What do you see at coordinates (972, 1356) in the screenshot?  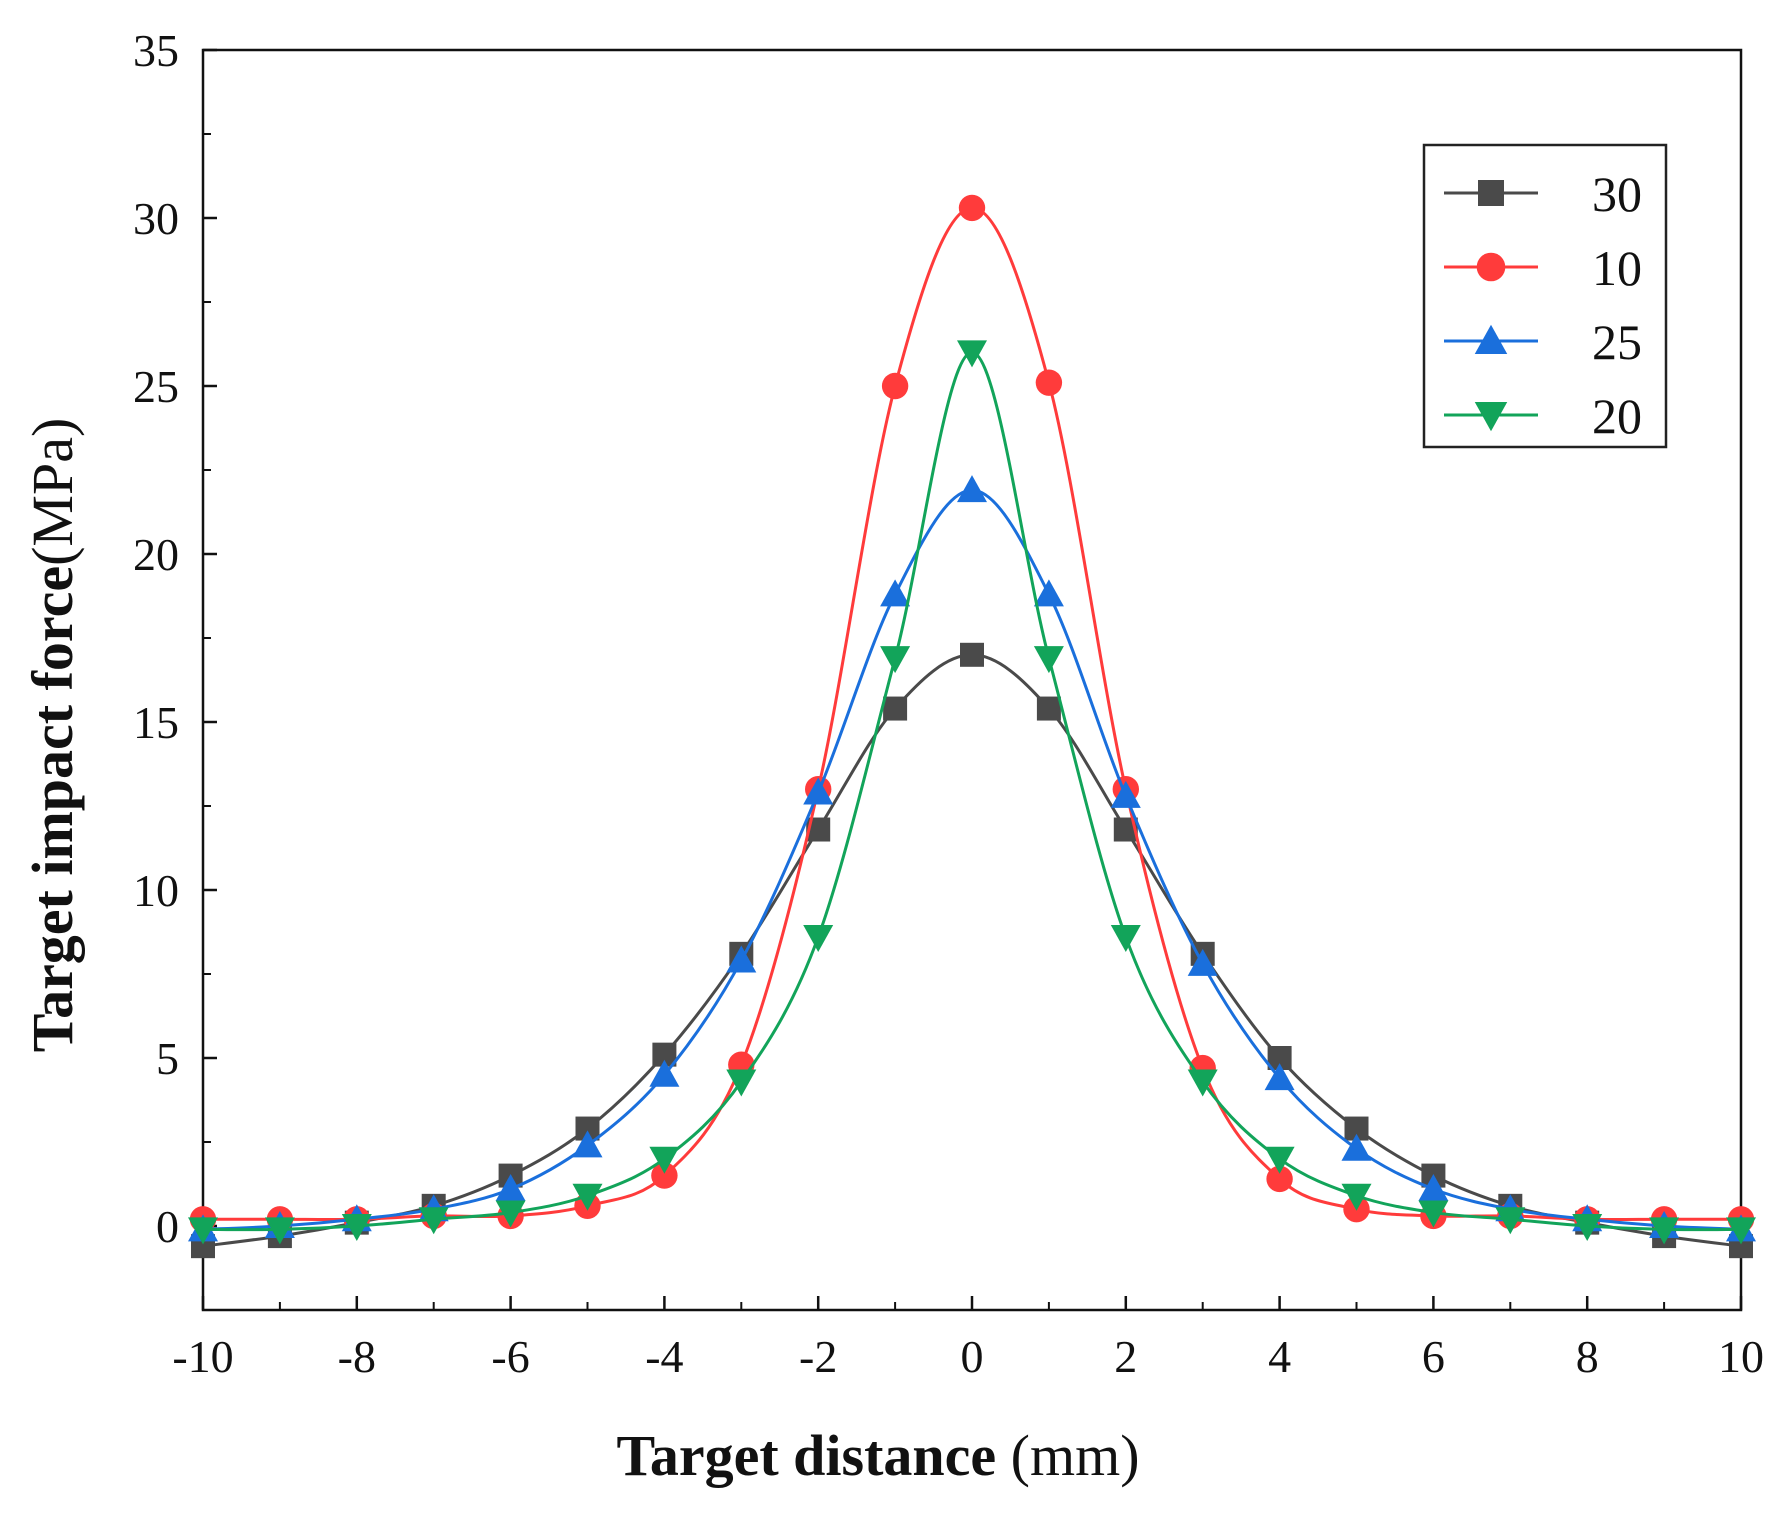 I see `x-tick-label: 0` at bounding box center [972, 1356].